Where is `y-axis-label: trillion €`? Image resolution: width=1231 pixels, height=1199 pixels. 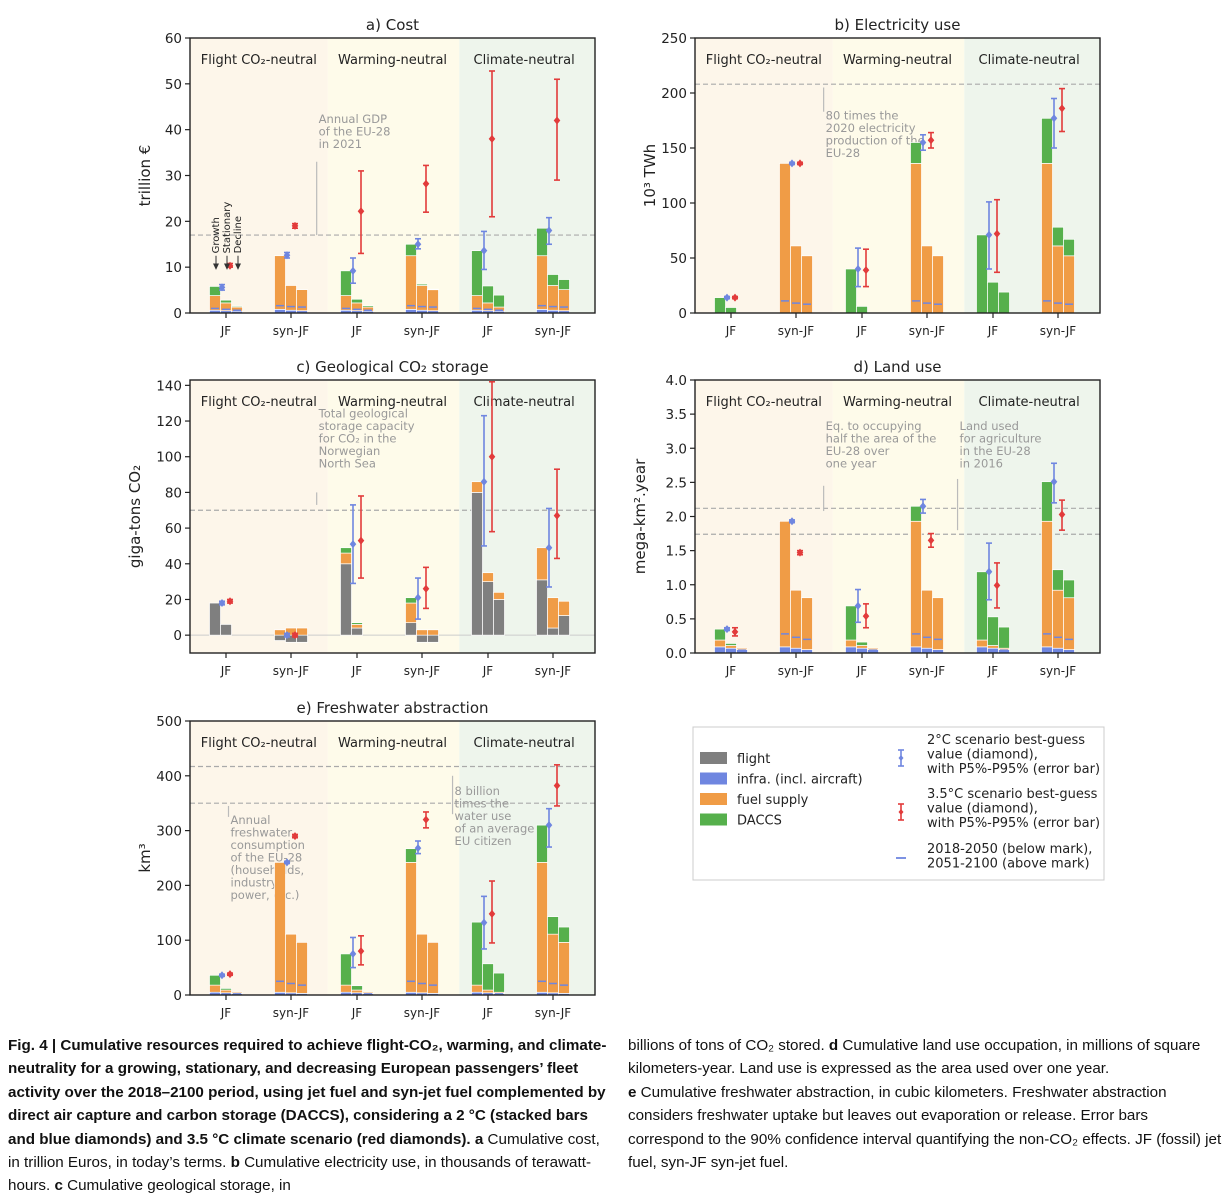 y-axis-label: trillion € is located at coordinates (145, 176).